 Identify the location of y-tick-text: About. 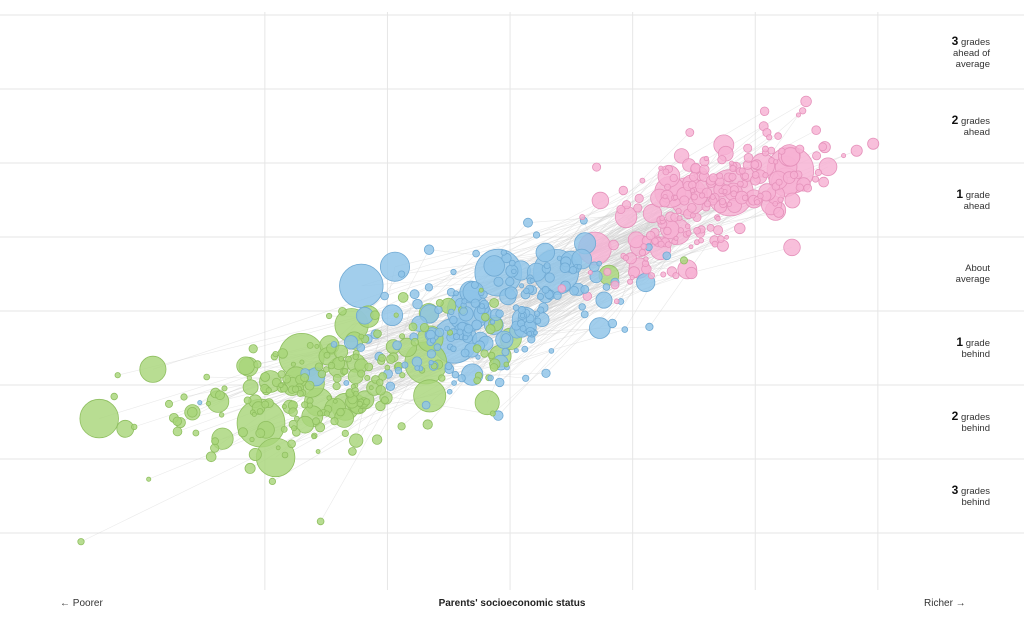
(977, 268).